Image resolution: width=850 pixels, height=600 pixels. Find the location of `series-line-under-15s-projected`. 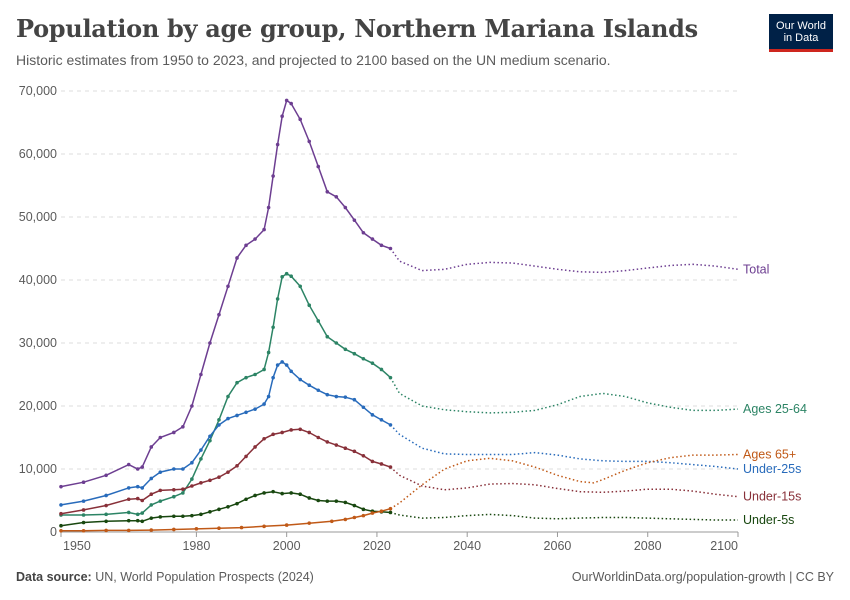

series-line-under-15s-projected is located at coordinates (564, 482).